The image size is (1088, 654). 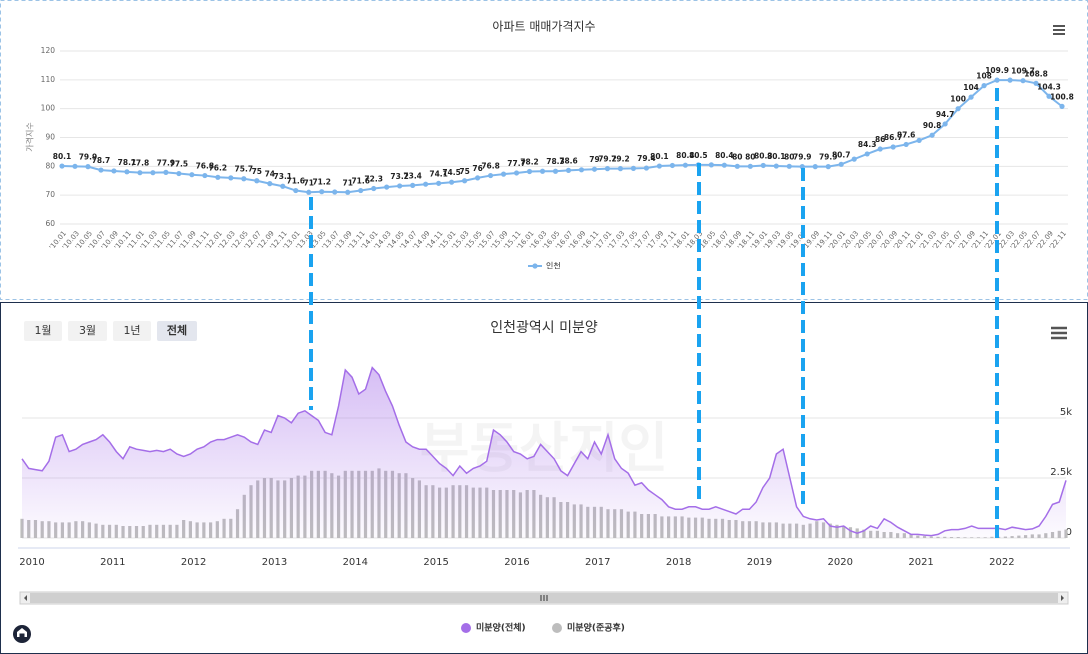 What do you see at coordinates (759, 562) in the screenshot?
I see `x-tick-label: 2019` at bounding box center [759, 562].